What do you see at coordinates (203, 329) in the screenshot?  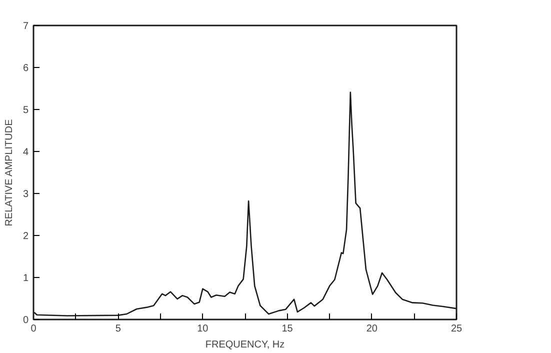 I see `x-tick-label: 10` at bounding box center [203, 329].